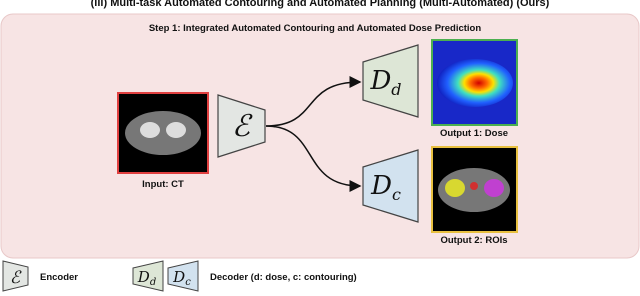 The width and height of the screenshot is (640, 296). I want to click on decoder-symbol: Dc, so click(385, 187).